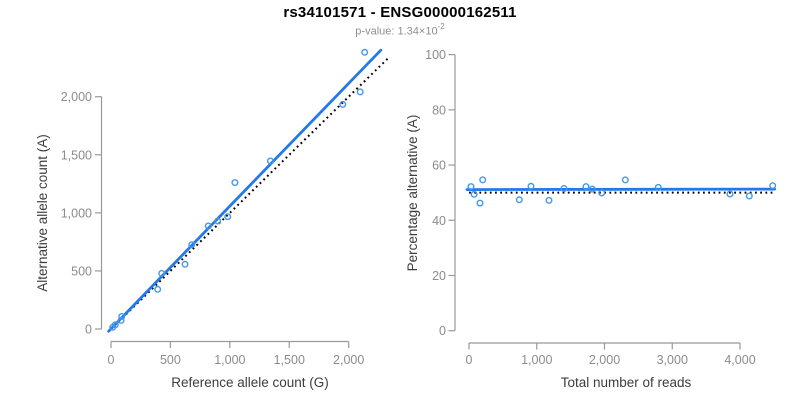 The height and width of the screenshot is (400, 800). I want to click on y-tick-label: 100, so click(435, 55).